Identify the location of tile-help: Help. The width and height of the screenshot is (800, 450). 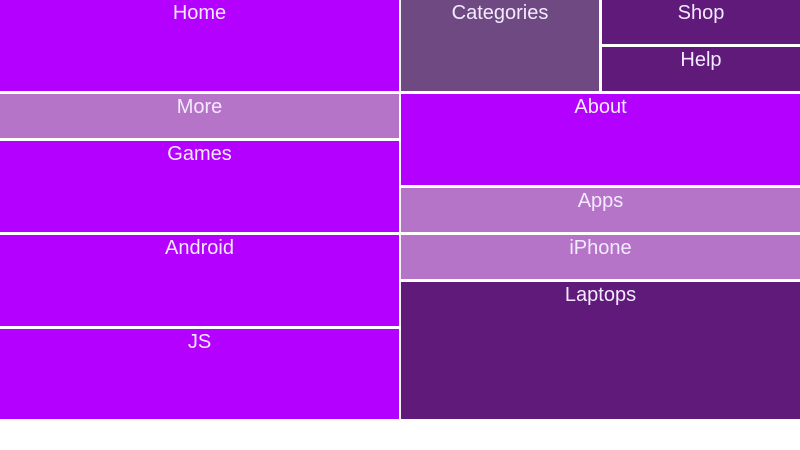
(701, 69).